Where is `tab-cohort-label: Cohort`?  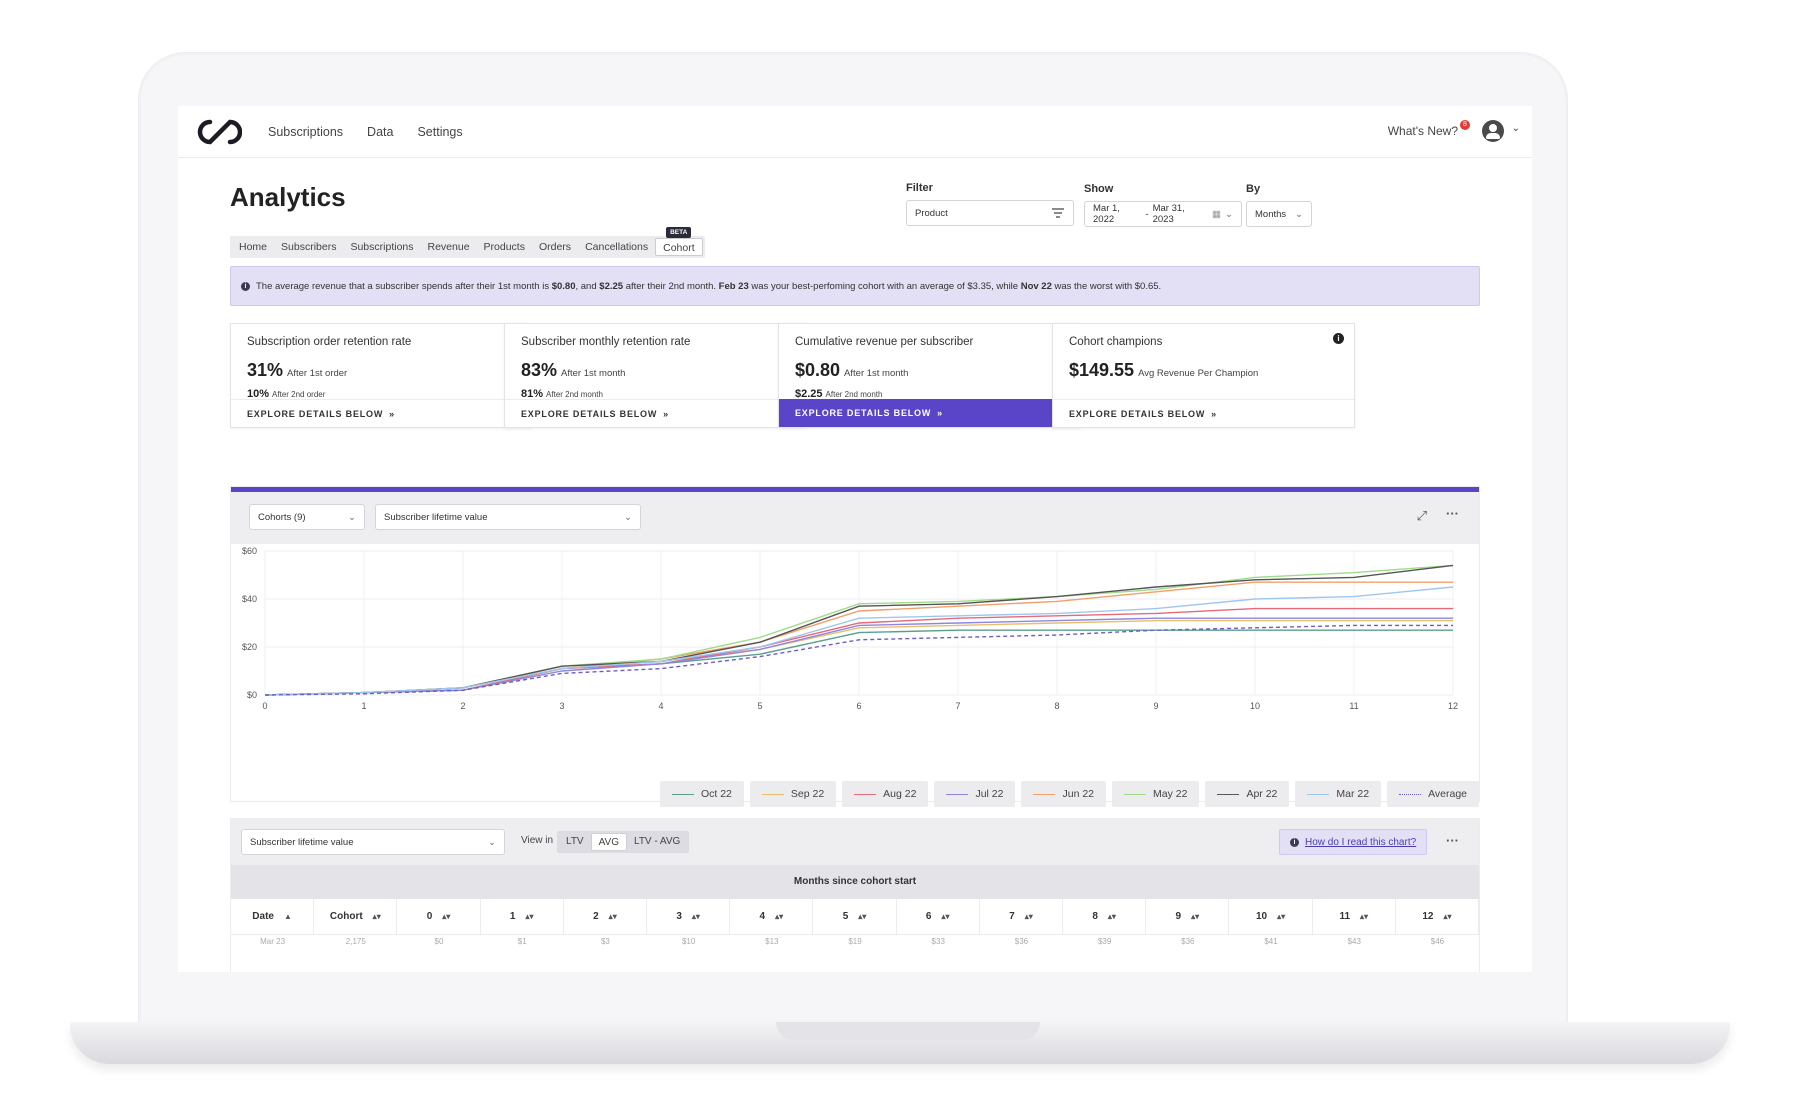
tab-cohort-label: Cohort is located at coordinates (679, 248).